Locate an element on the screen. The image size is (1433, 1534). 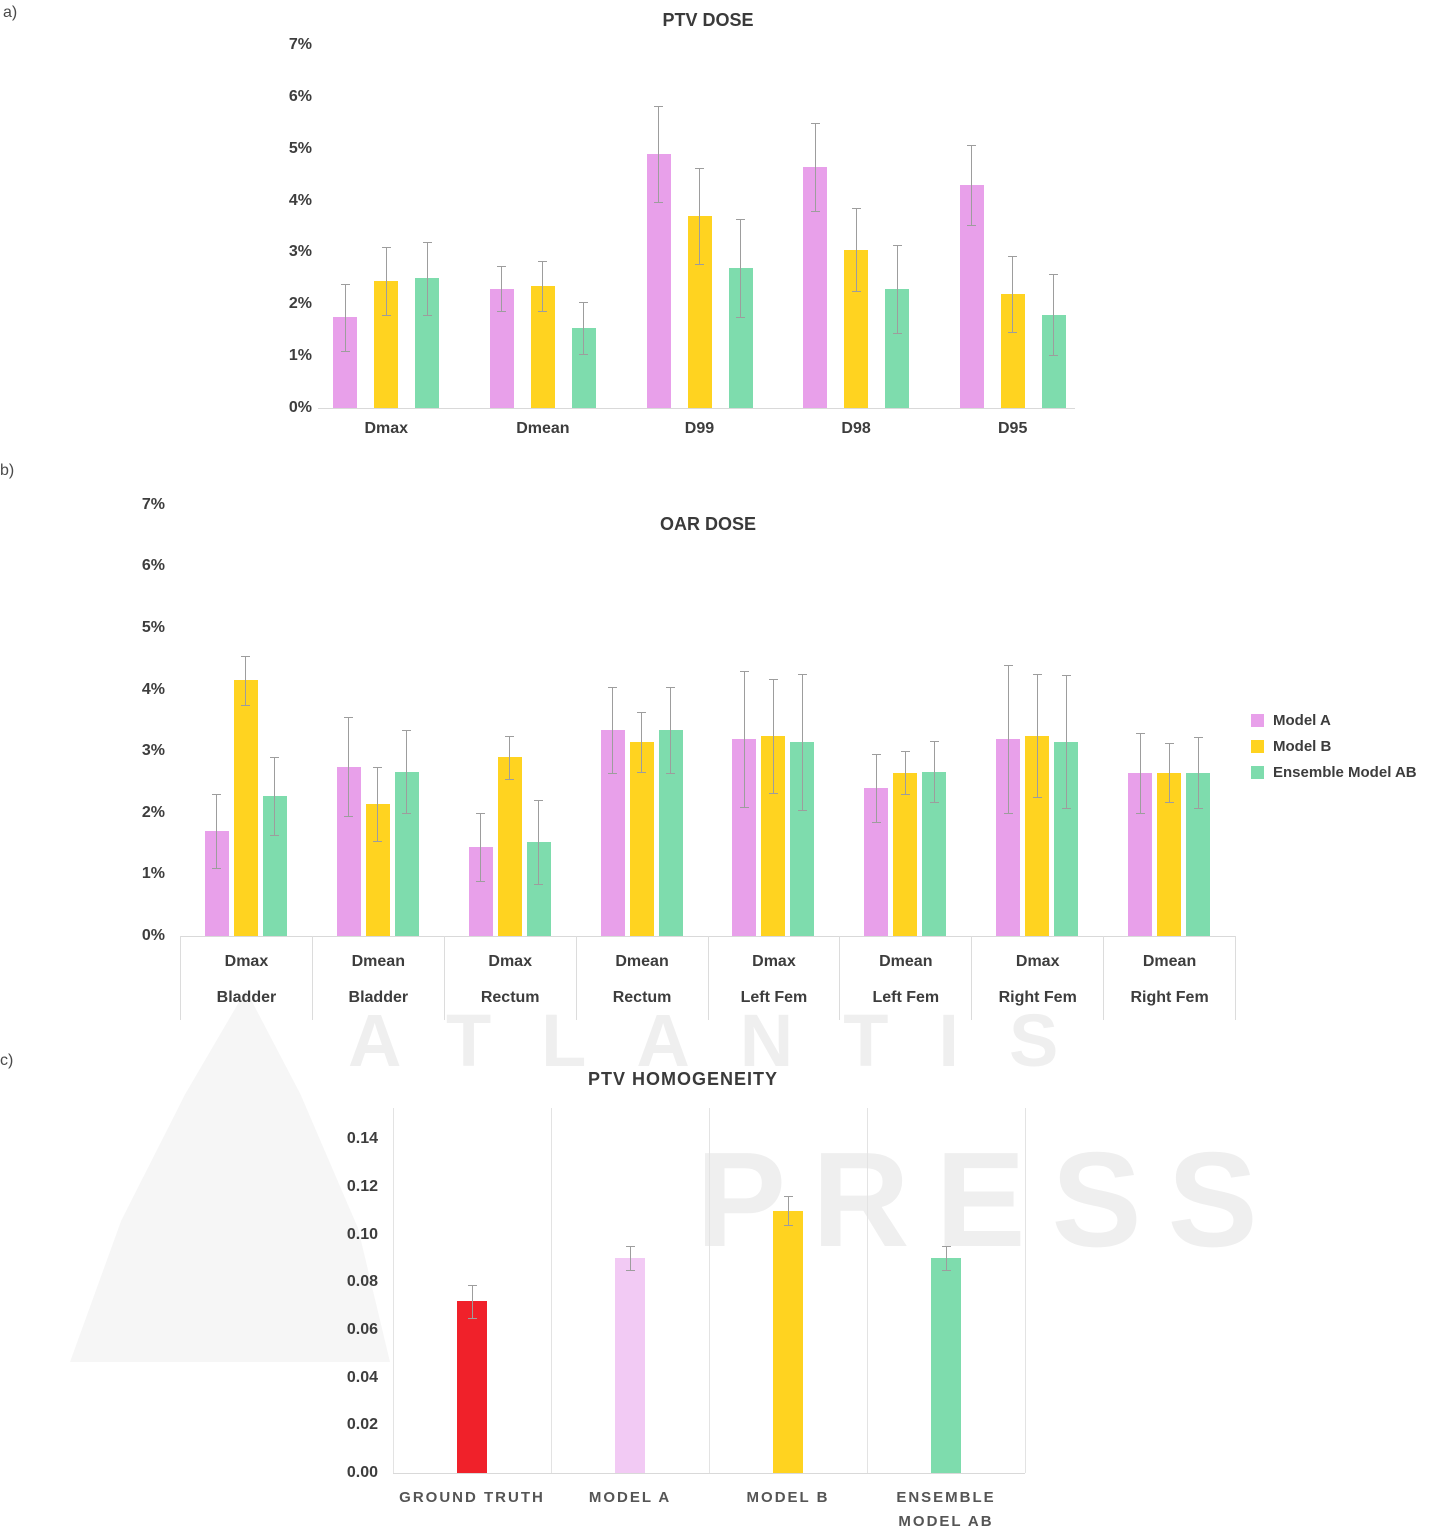
category-organ-label: Rectum is located at coordinates (510, 997).